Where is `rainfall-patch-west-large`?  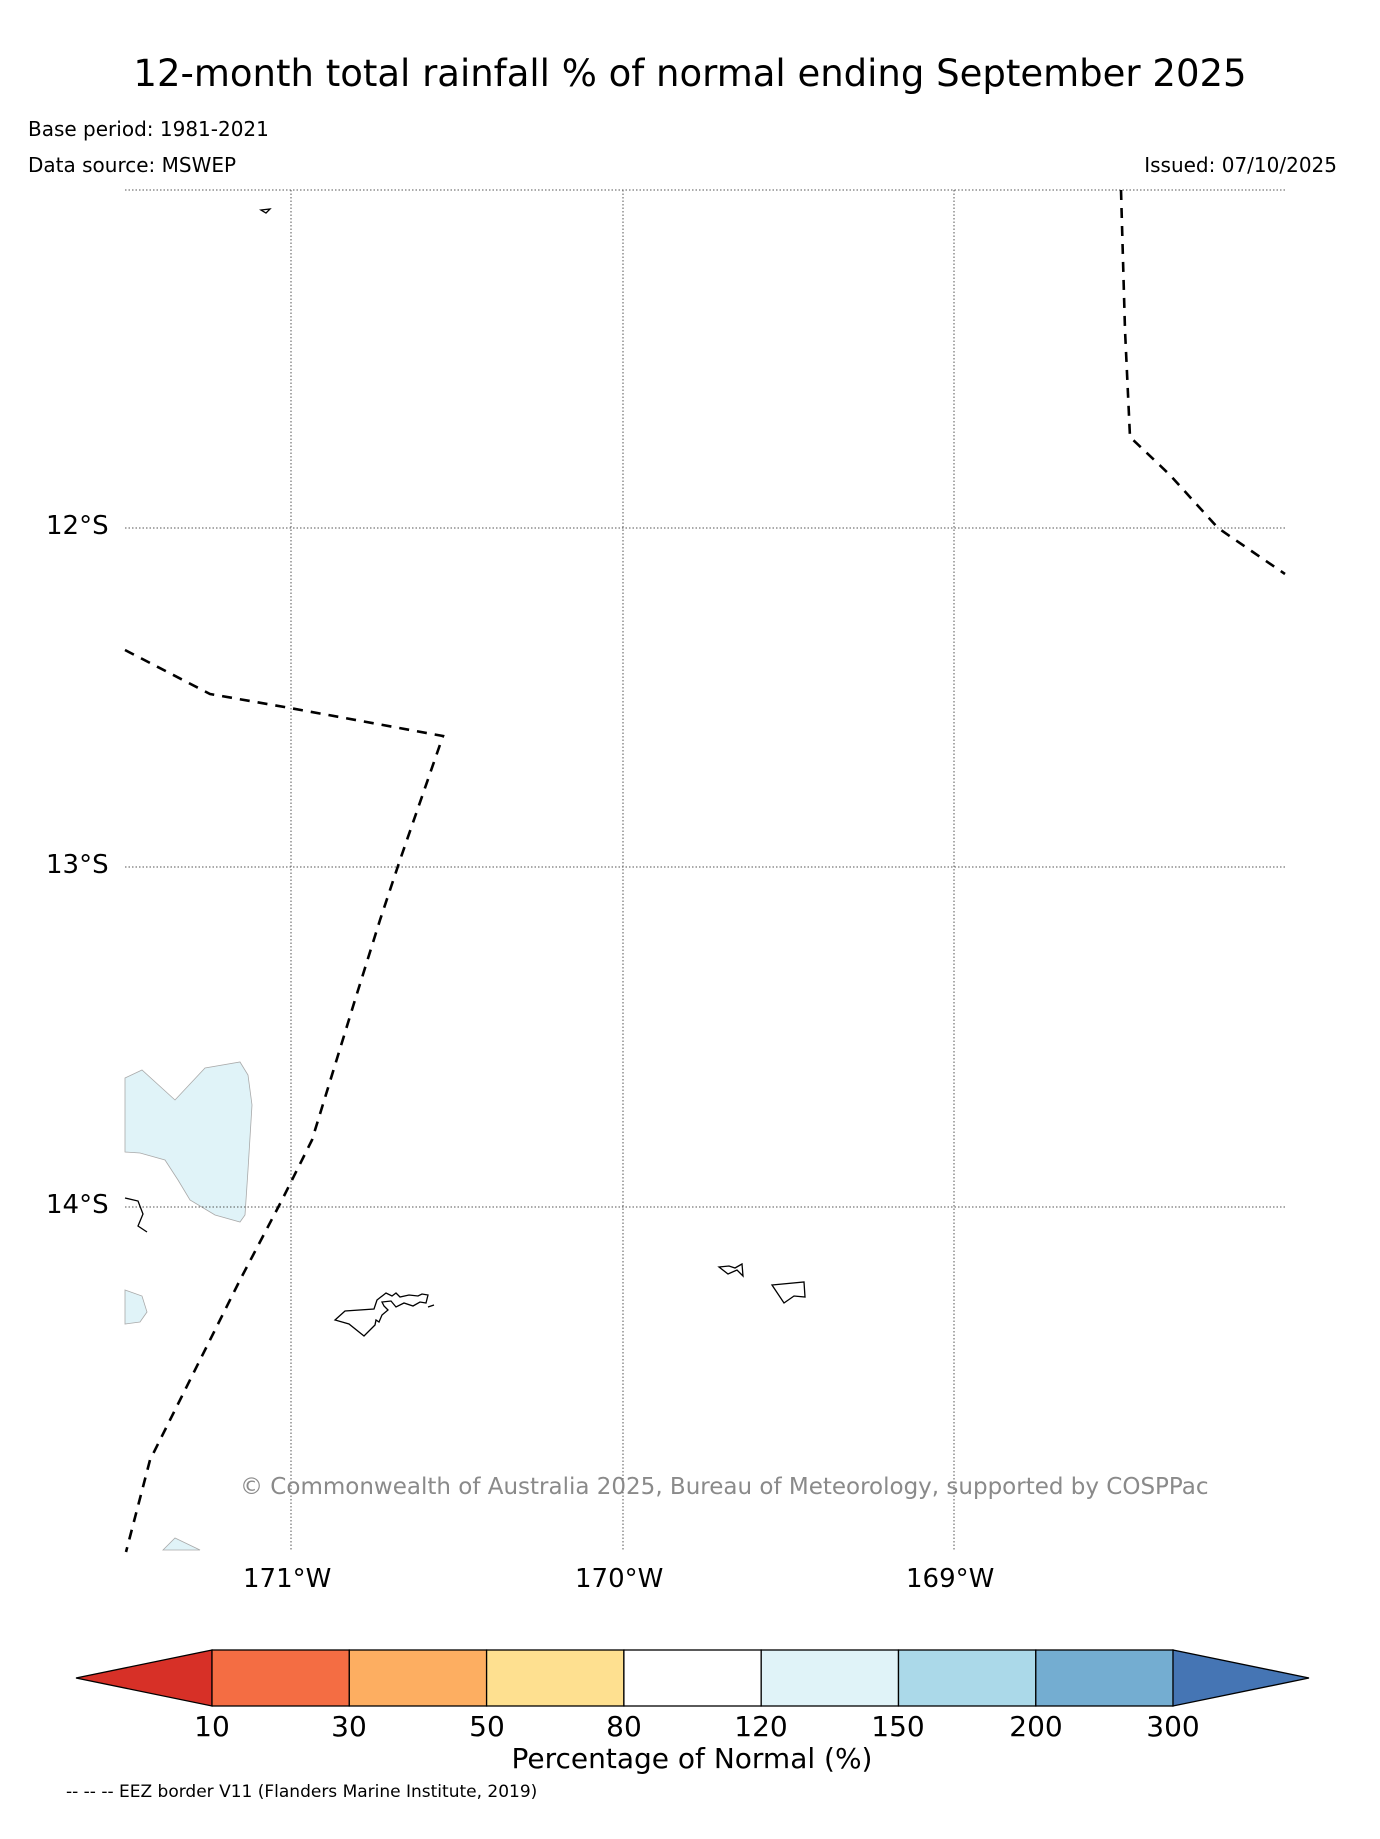 rainfall-patch-west-large is located at coordinates (188, 1142).